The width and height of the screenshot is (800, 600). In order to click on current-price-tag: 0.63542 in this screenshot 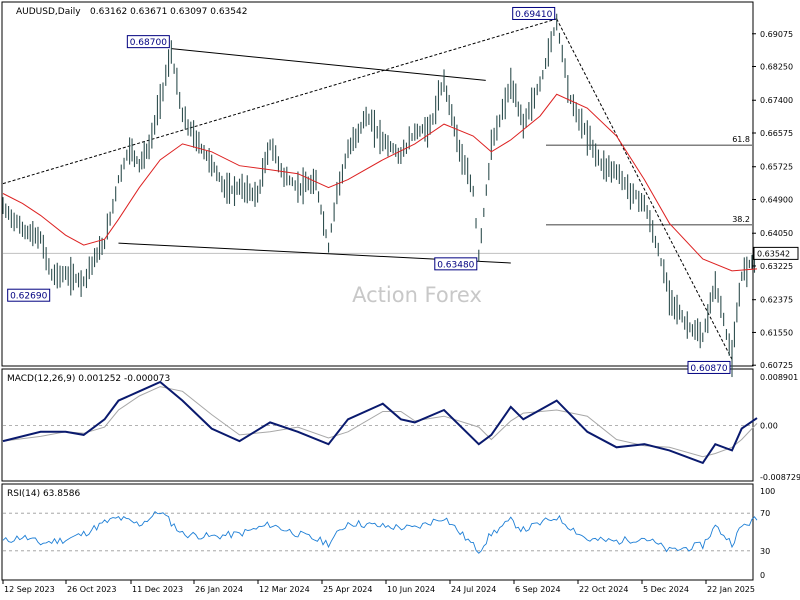, I will do `click(776, 253)`.